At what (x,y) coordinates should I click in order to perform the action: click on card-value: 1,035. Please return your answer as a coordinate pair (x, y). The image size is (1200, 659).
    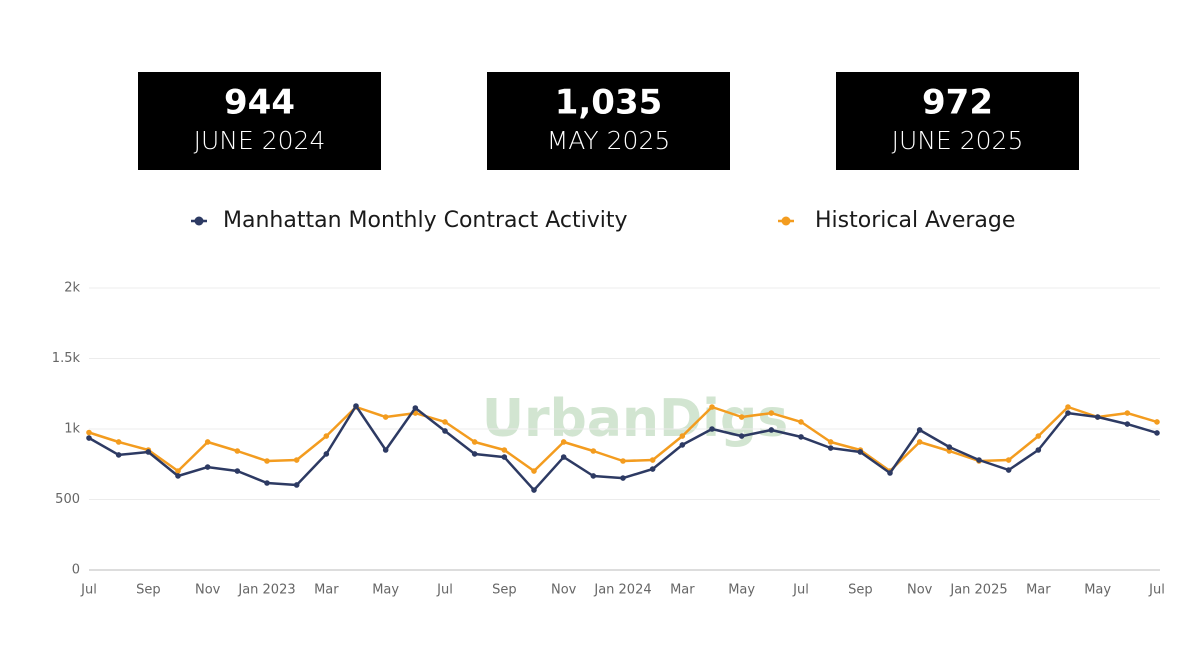
    Looking at the image, I should click on (609, 103).